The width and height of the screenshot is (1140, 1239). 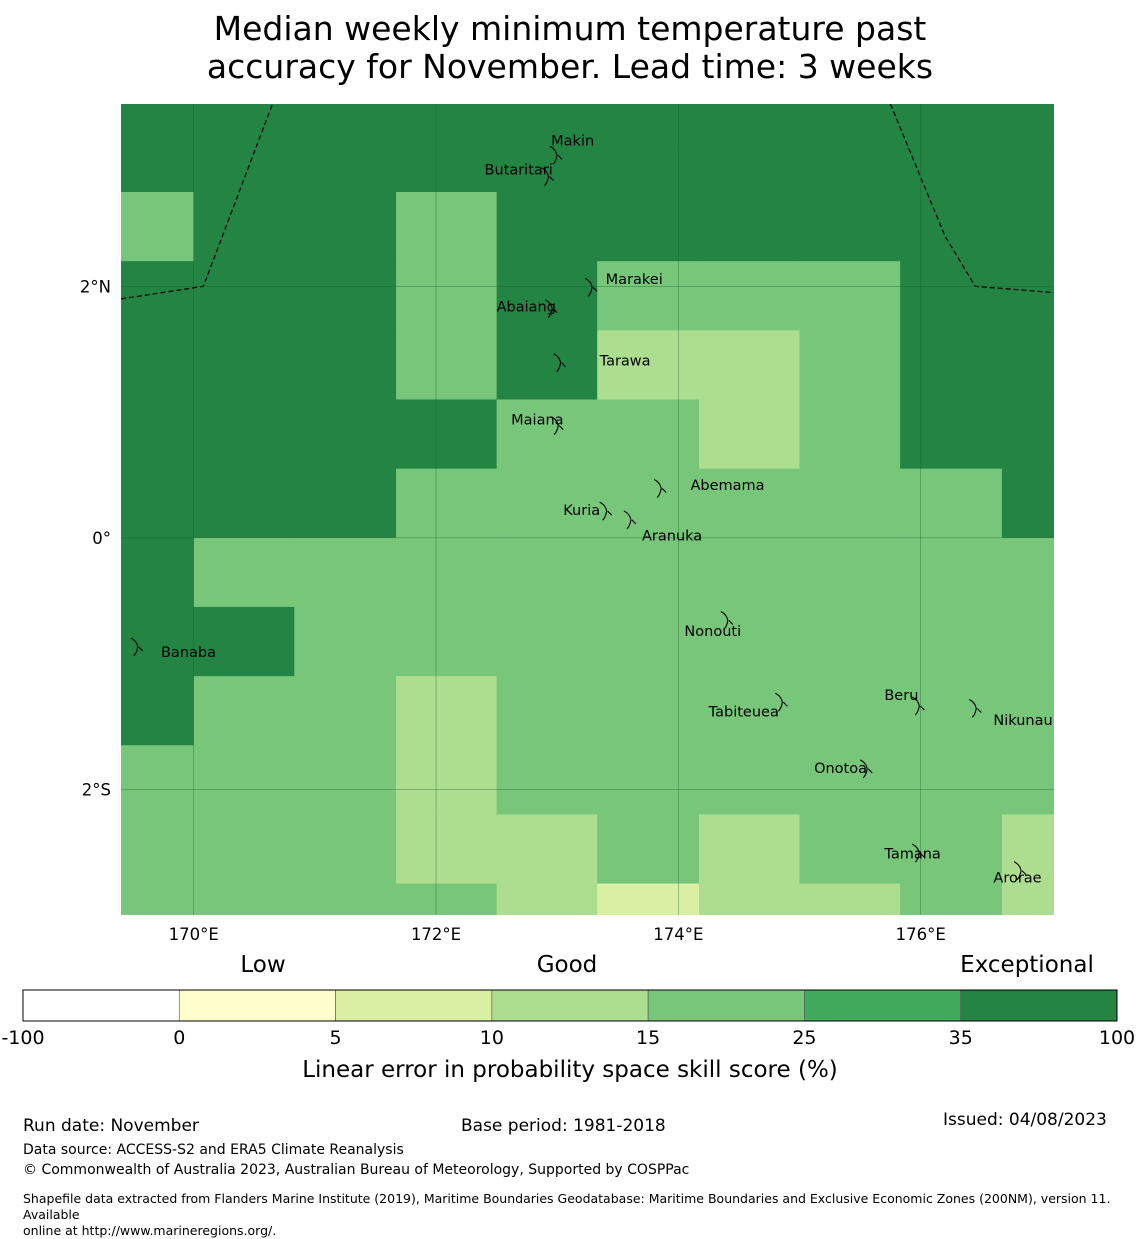 I want to click on issued-date: Issued: 04/08/2023, so click(x=1025, y=1120).